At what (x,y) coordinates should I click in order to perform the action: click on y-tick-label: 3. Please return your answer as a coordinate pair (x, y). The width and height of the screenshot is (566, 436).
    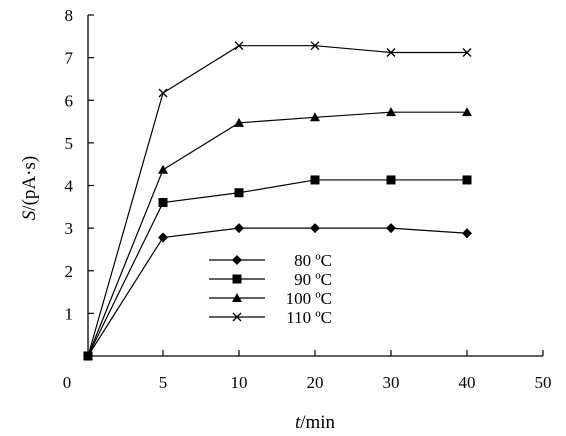
    Looking at the image, I should click on (69, 228).